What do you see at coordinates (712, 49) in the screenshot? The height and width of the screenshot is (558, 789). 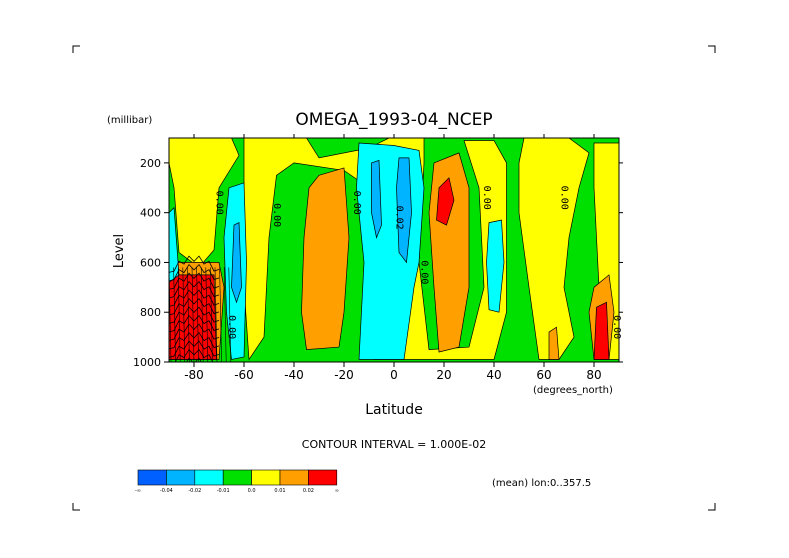 I see `crop-mark-top-right` at bounding box center [712, 49].